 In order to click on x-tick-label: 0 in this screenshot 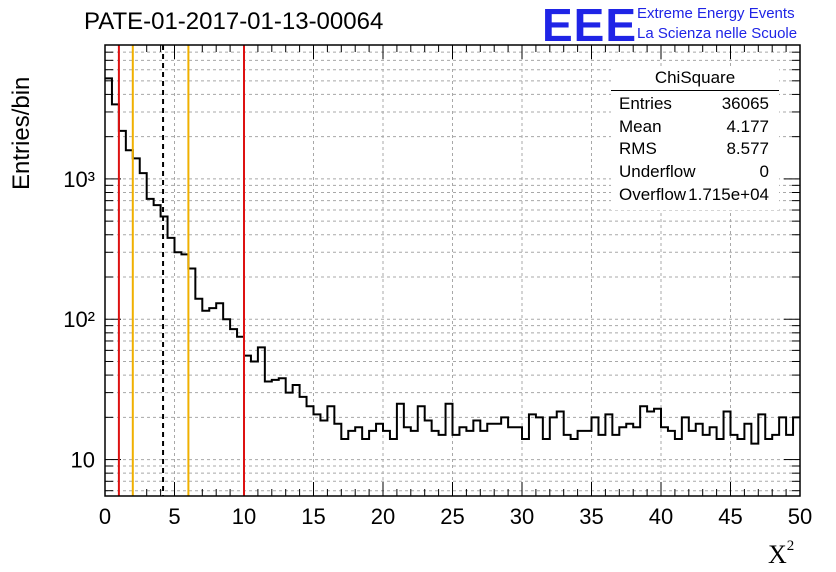, I will do `click(105, 516)`.